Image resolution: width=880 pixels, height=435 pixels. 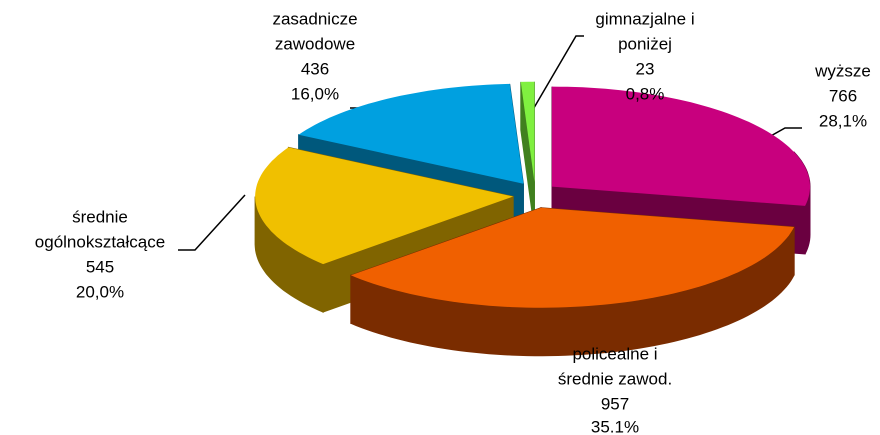 What do you see at coordinates (645, 68) in the screenshot?
I see `value-label: 23` at bounding box center [645, 68].